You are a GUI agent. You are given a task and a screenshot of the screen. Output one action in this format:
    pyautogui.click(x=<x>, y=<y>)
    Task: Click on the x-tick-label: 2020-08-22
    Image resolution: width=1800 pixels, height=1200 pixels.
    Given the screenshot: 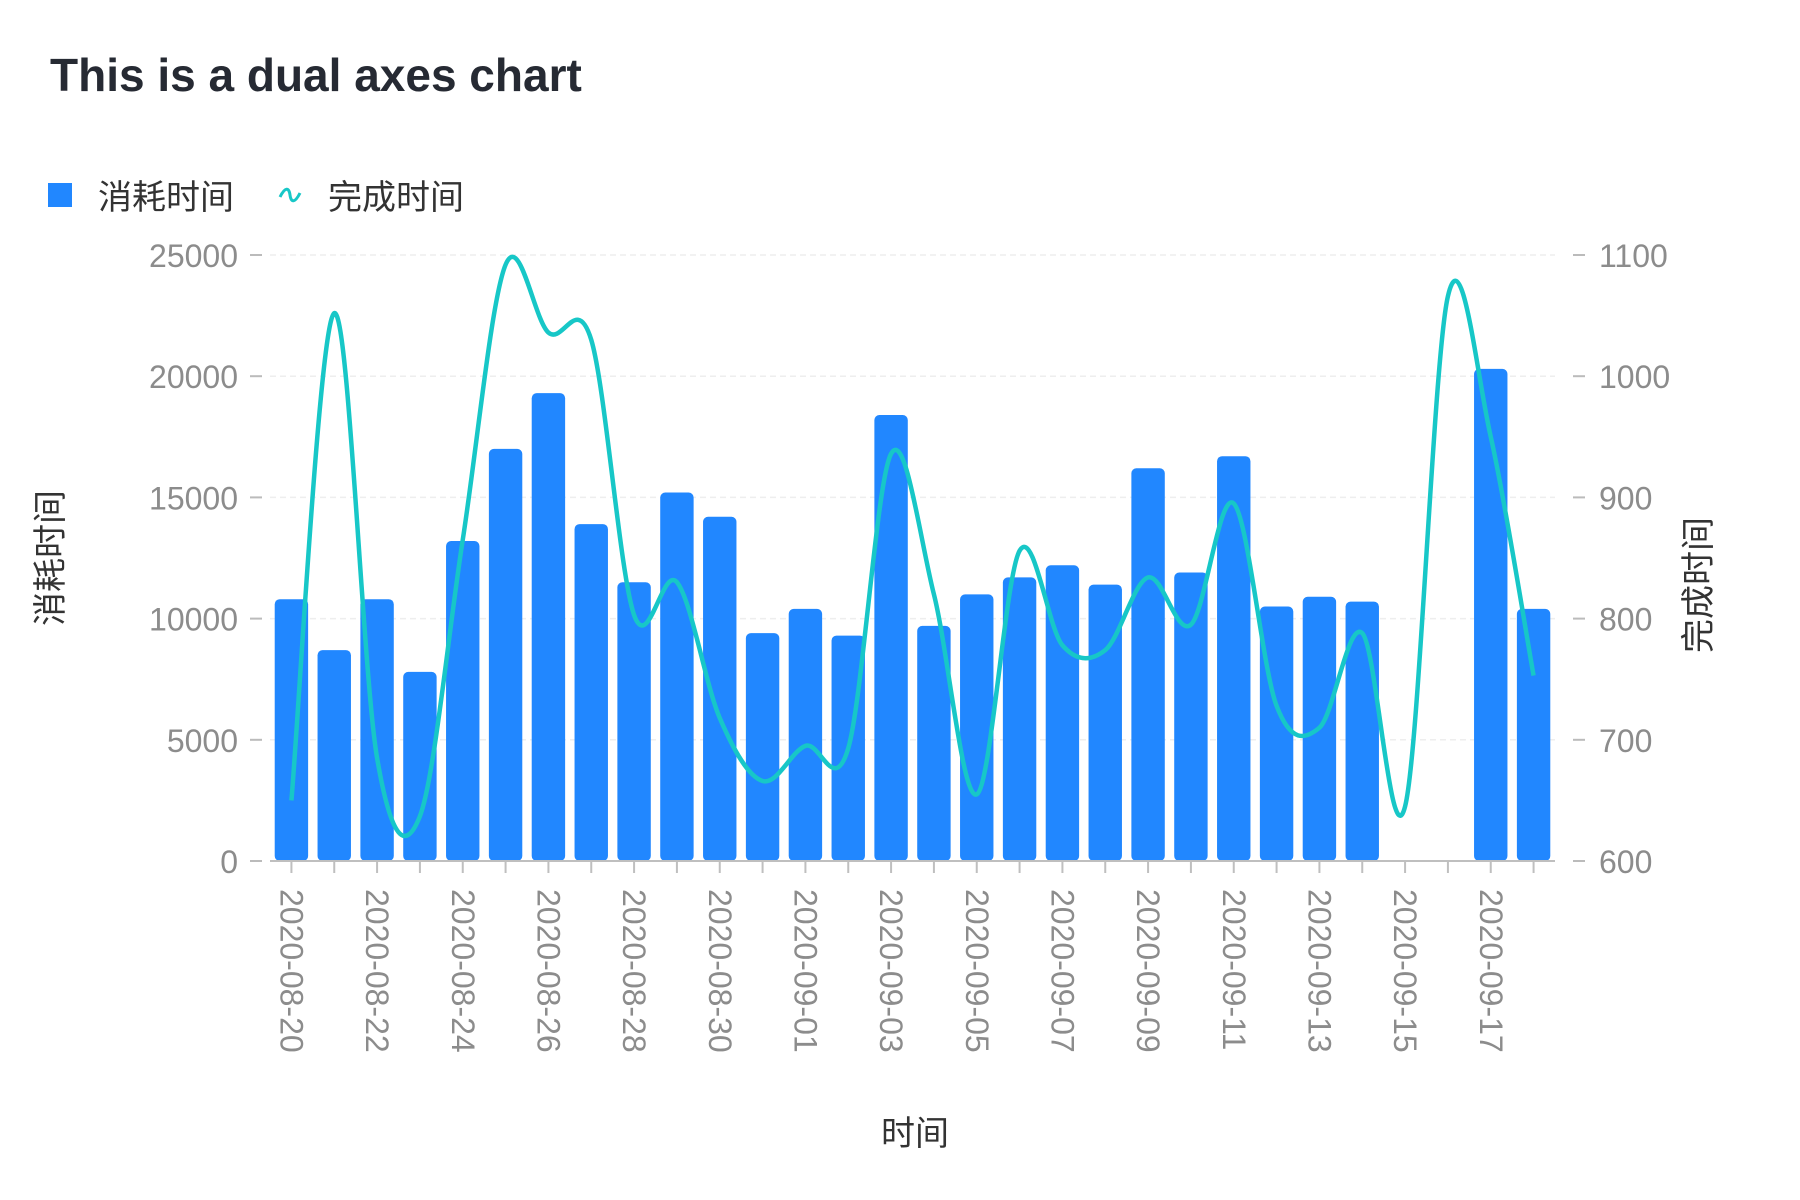 What is the action you would take?
    pyautogui.click(x=377, y=971)
    